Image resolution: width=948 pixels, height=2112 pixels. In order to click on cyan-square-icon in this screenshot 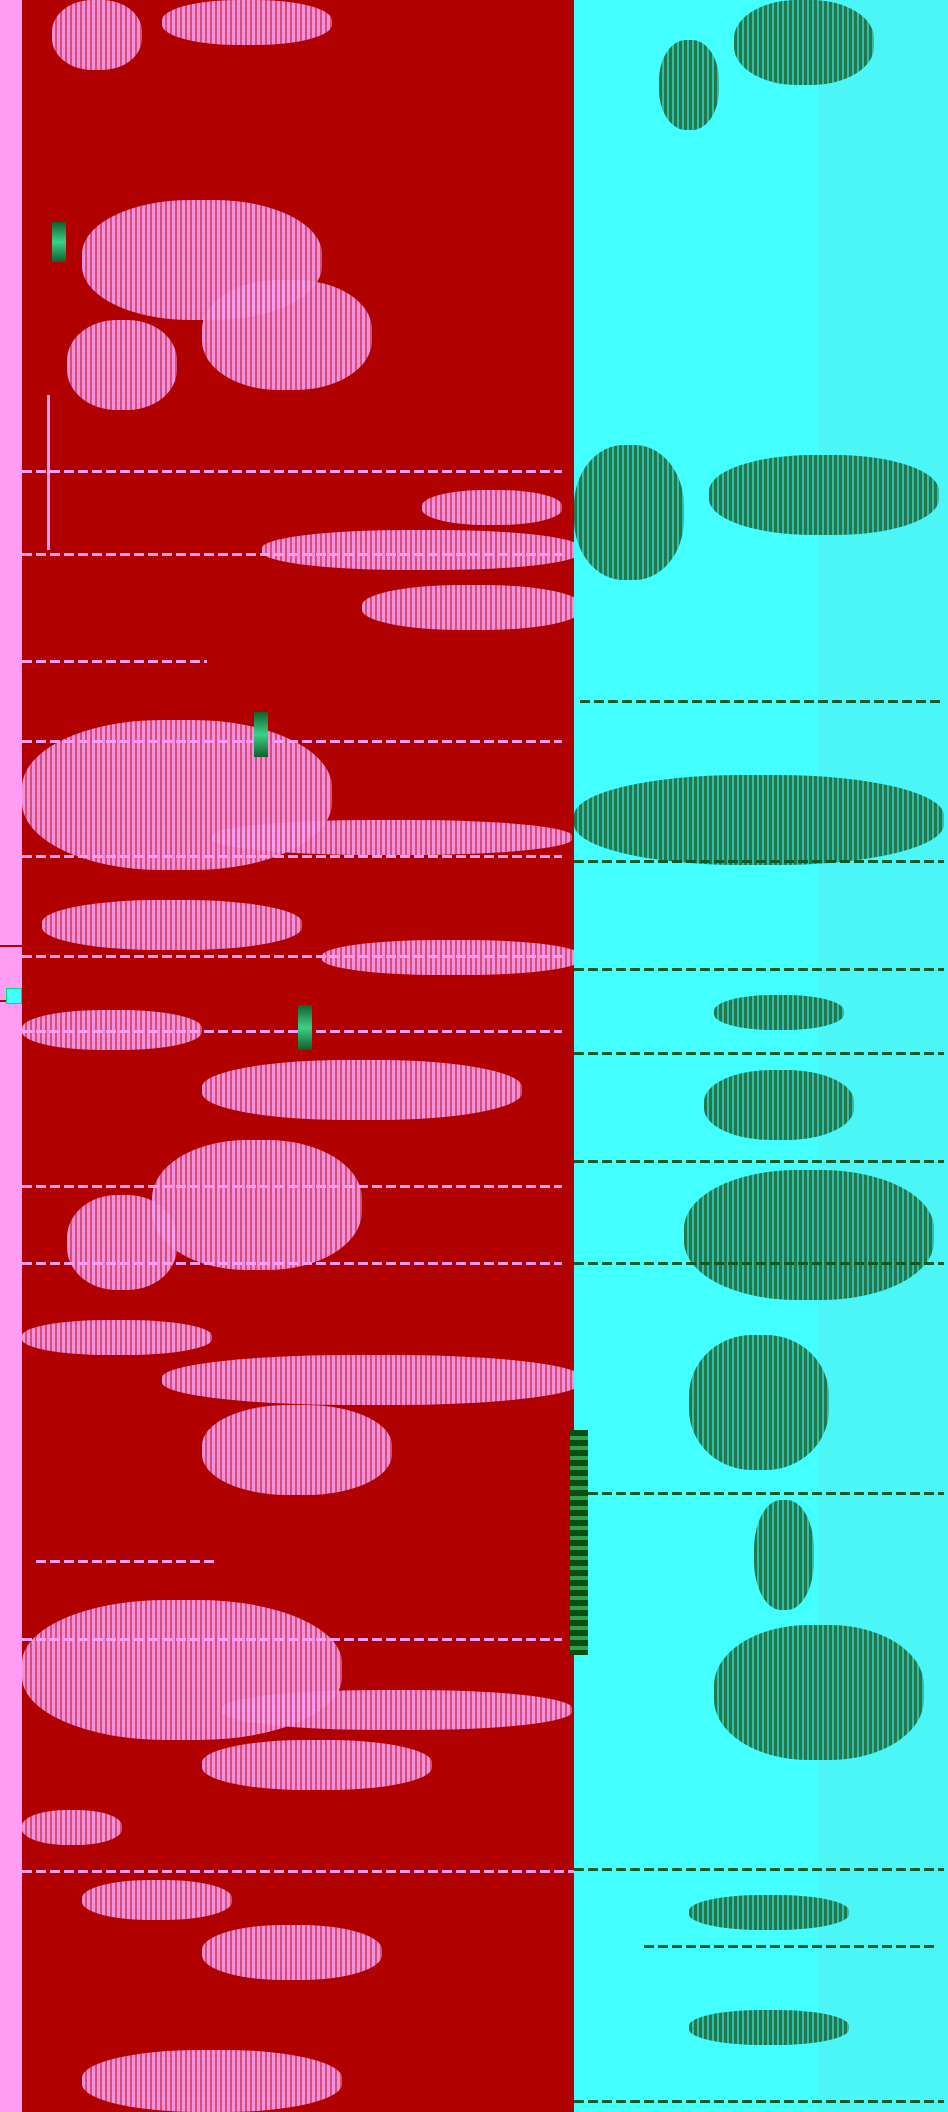, I will do `click(14, 996)`.